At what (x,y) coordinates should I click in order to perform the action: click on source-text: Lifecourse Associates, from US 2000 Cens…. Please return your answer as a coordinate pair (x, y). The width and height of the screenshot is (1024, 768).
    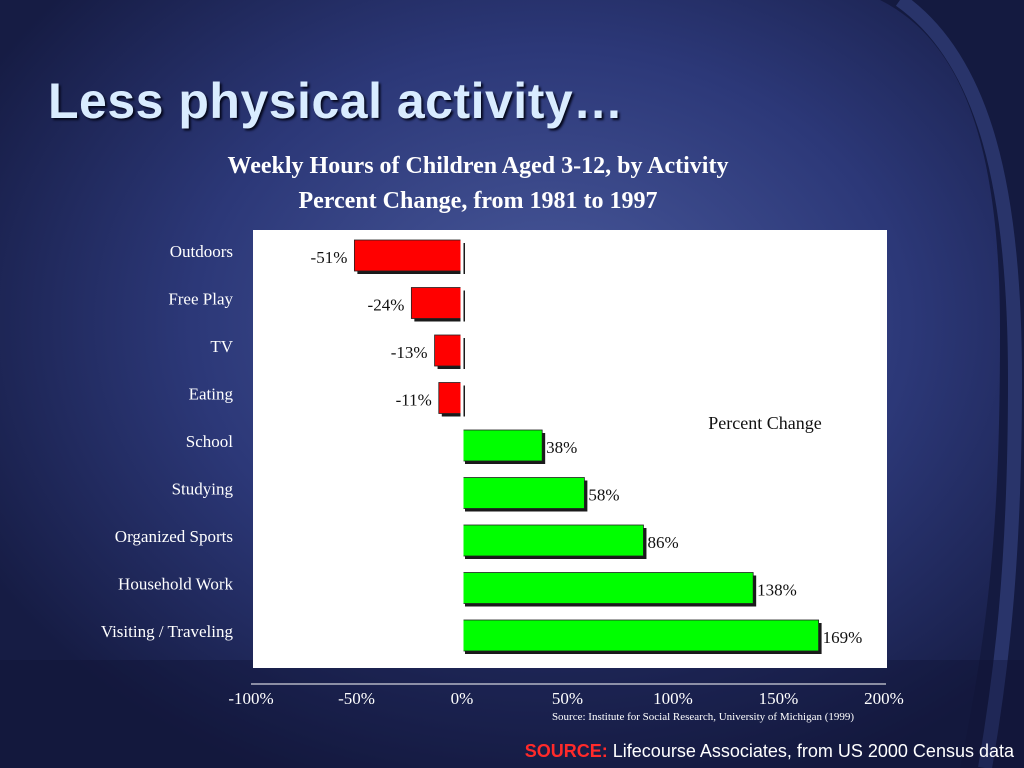
    Looking at the image, I should click on (810, 751).